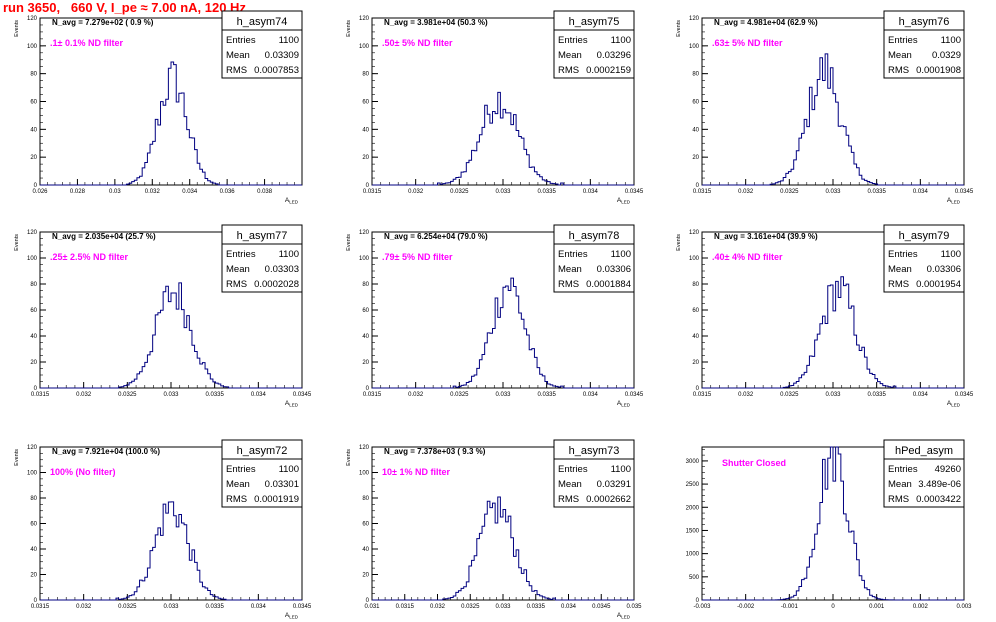 The height and width of the screenshot is (622, 996). What do you see at coordinates (241, 469) in the screenshot?
I see `stats-label: Entries` at bounding box center [241, 469].